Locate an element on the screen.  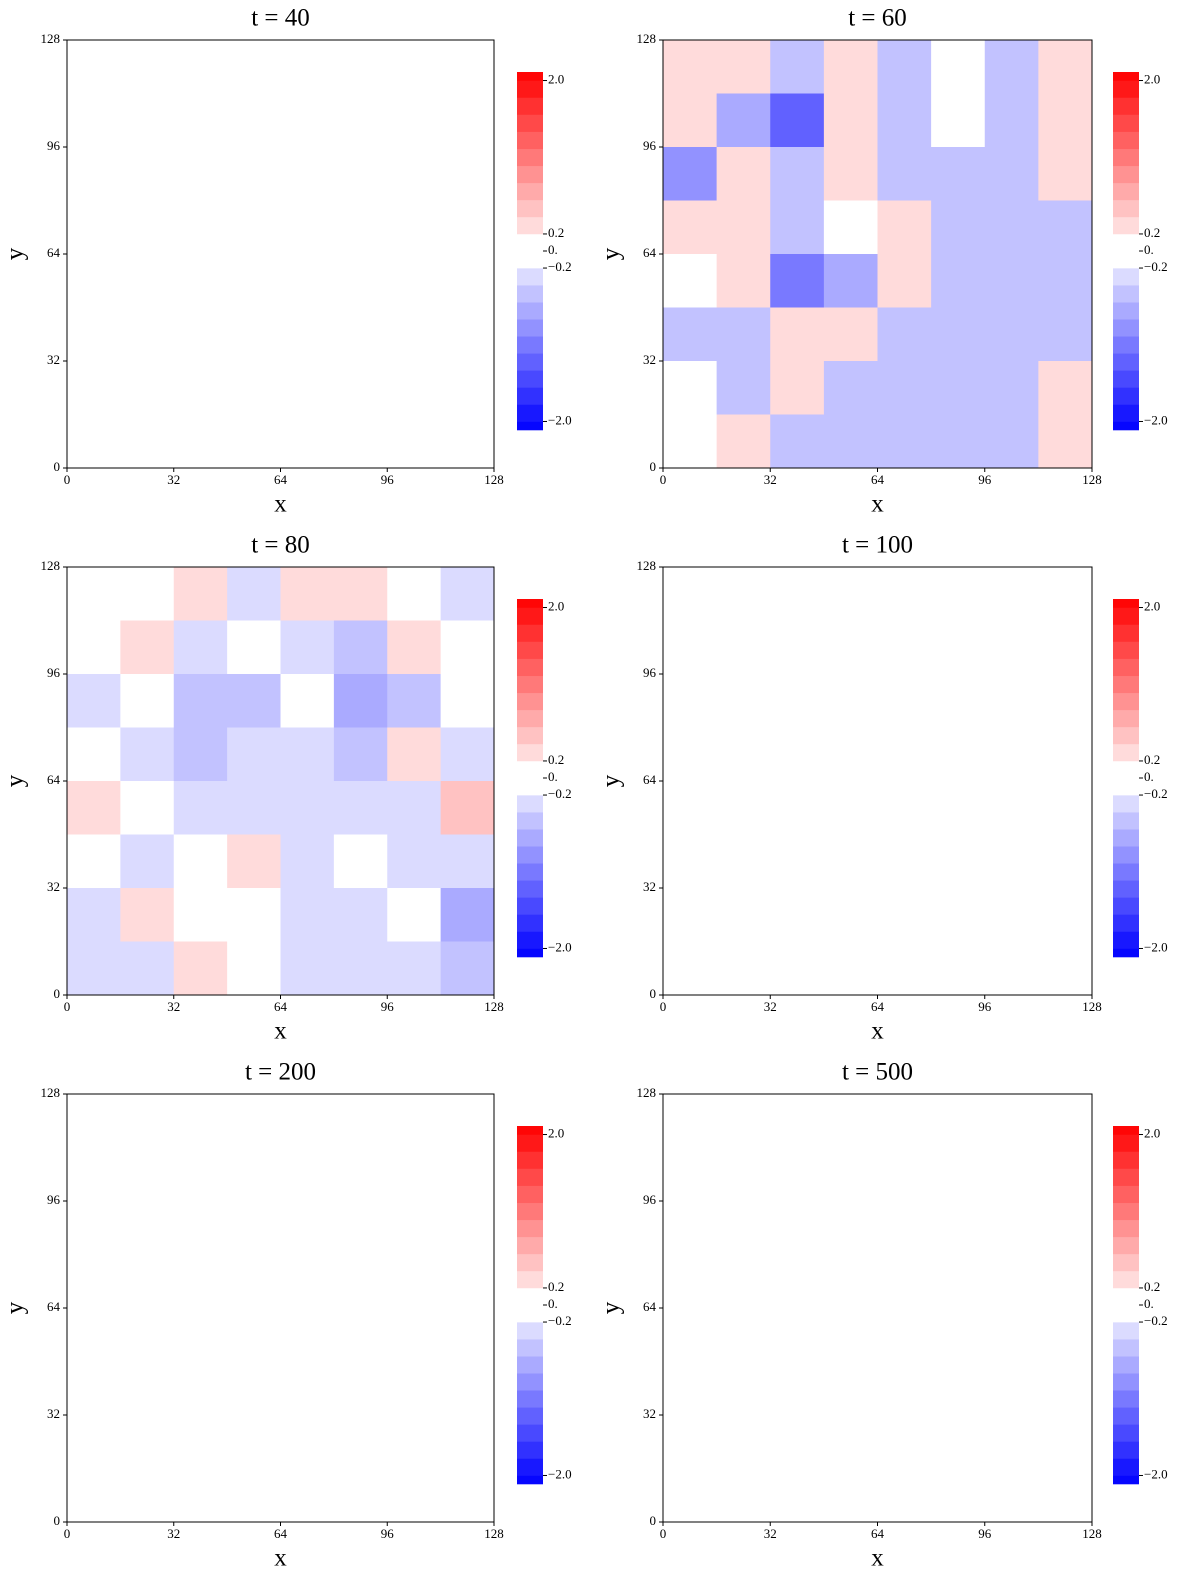
colorbar-tick-label: 0.2 is located at coordinates (1152, 759).